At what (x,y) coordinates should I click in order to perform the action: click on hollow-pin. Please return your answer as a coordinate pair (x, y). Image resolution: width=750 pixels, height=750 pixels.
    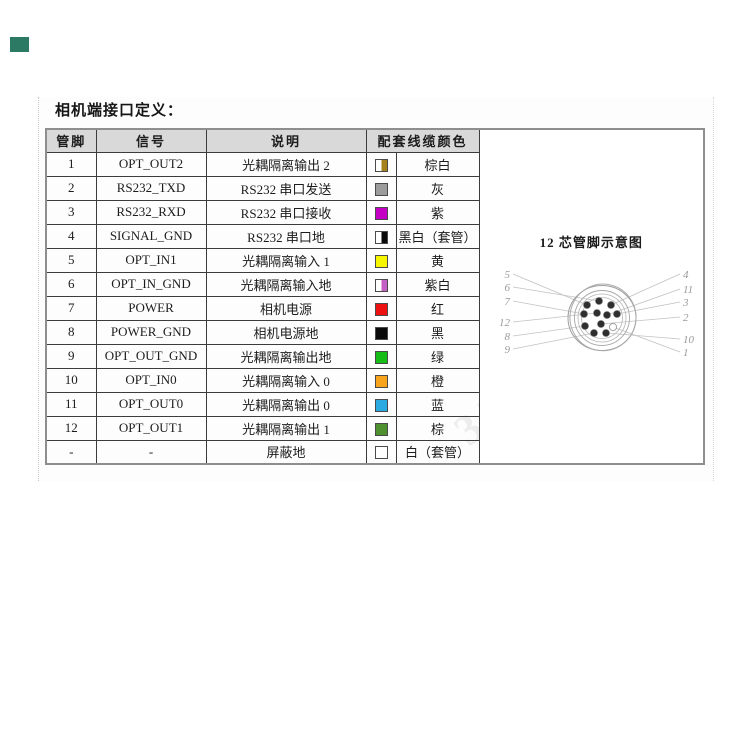
    Looking at the image, I should click on (612, 327).